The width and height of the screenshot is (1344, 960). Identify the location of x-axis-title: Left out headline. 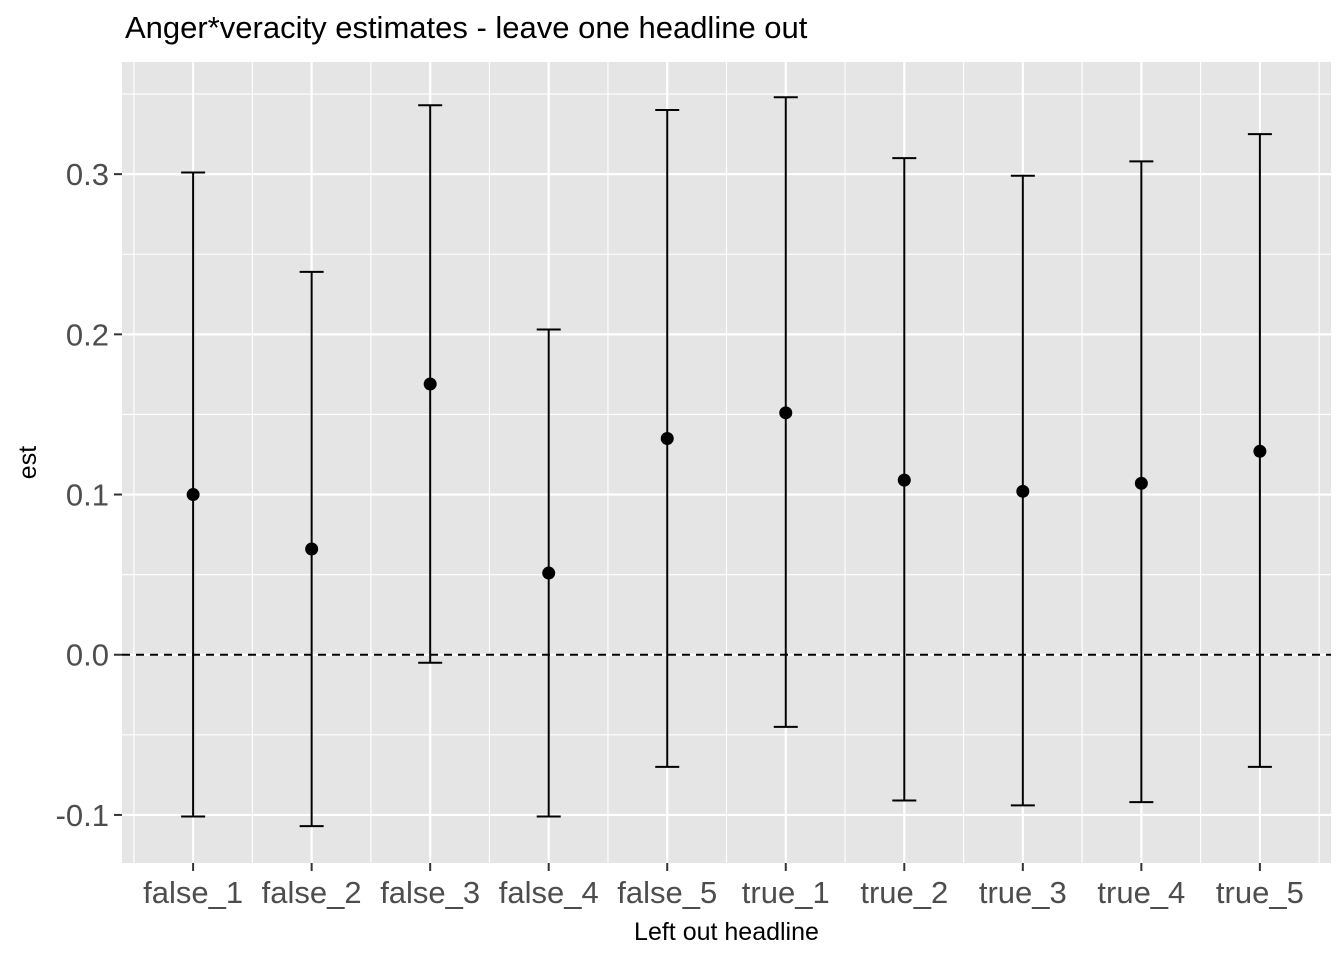
(726, 932).